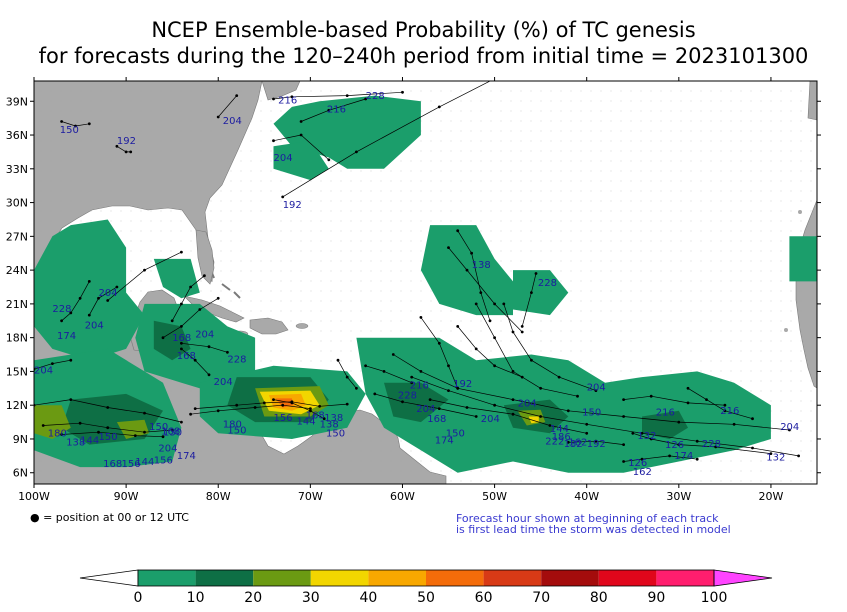  Describe the element at coordinates (462, 384) in the screenshot. I see `track-label: 192` at that location.